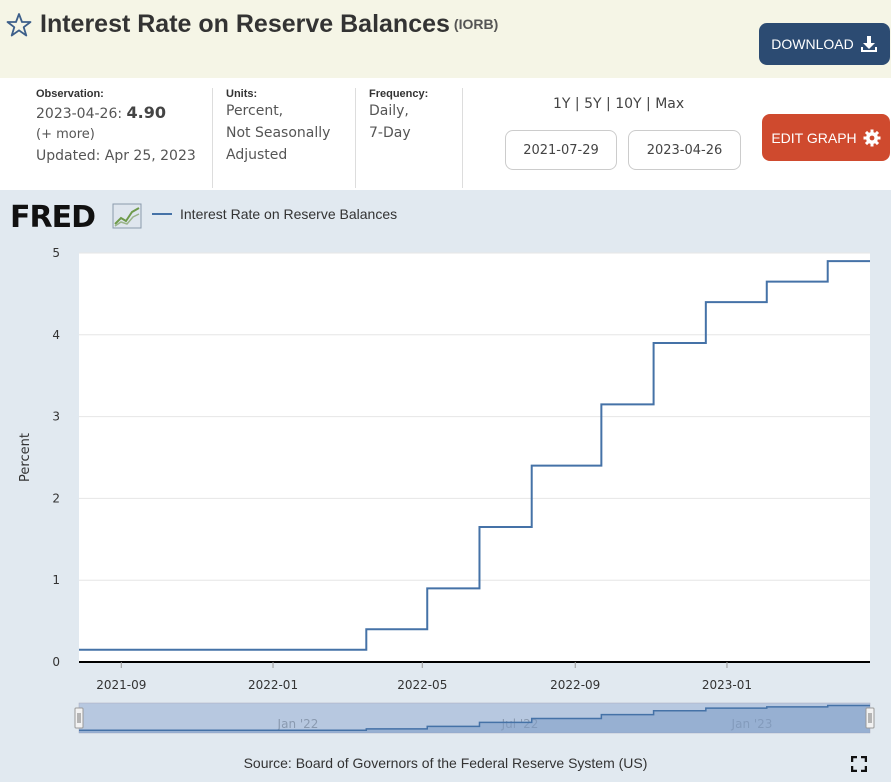 Image resolution: width=891 pixels, height=782 pixels. What do you see at coordinates (56, 662) in the screenshot?
I see `y-tick-label: 0` at bounding box center [56, 662].